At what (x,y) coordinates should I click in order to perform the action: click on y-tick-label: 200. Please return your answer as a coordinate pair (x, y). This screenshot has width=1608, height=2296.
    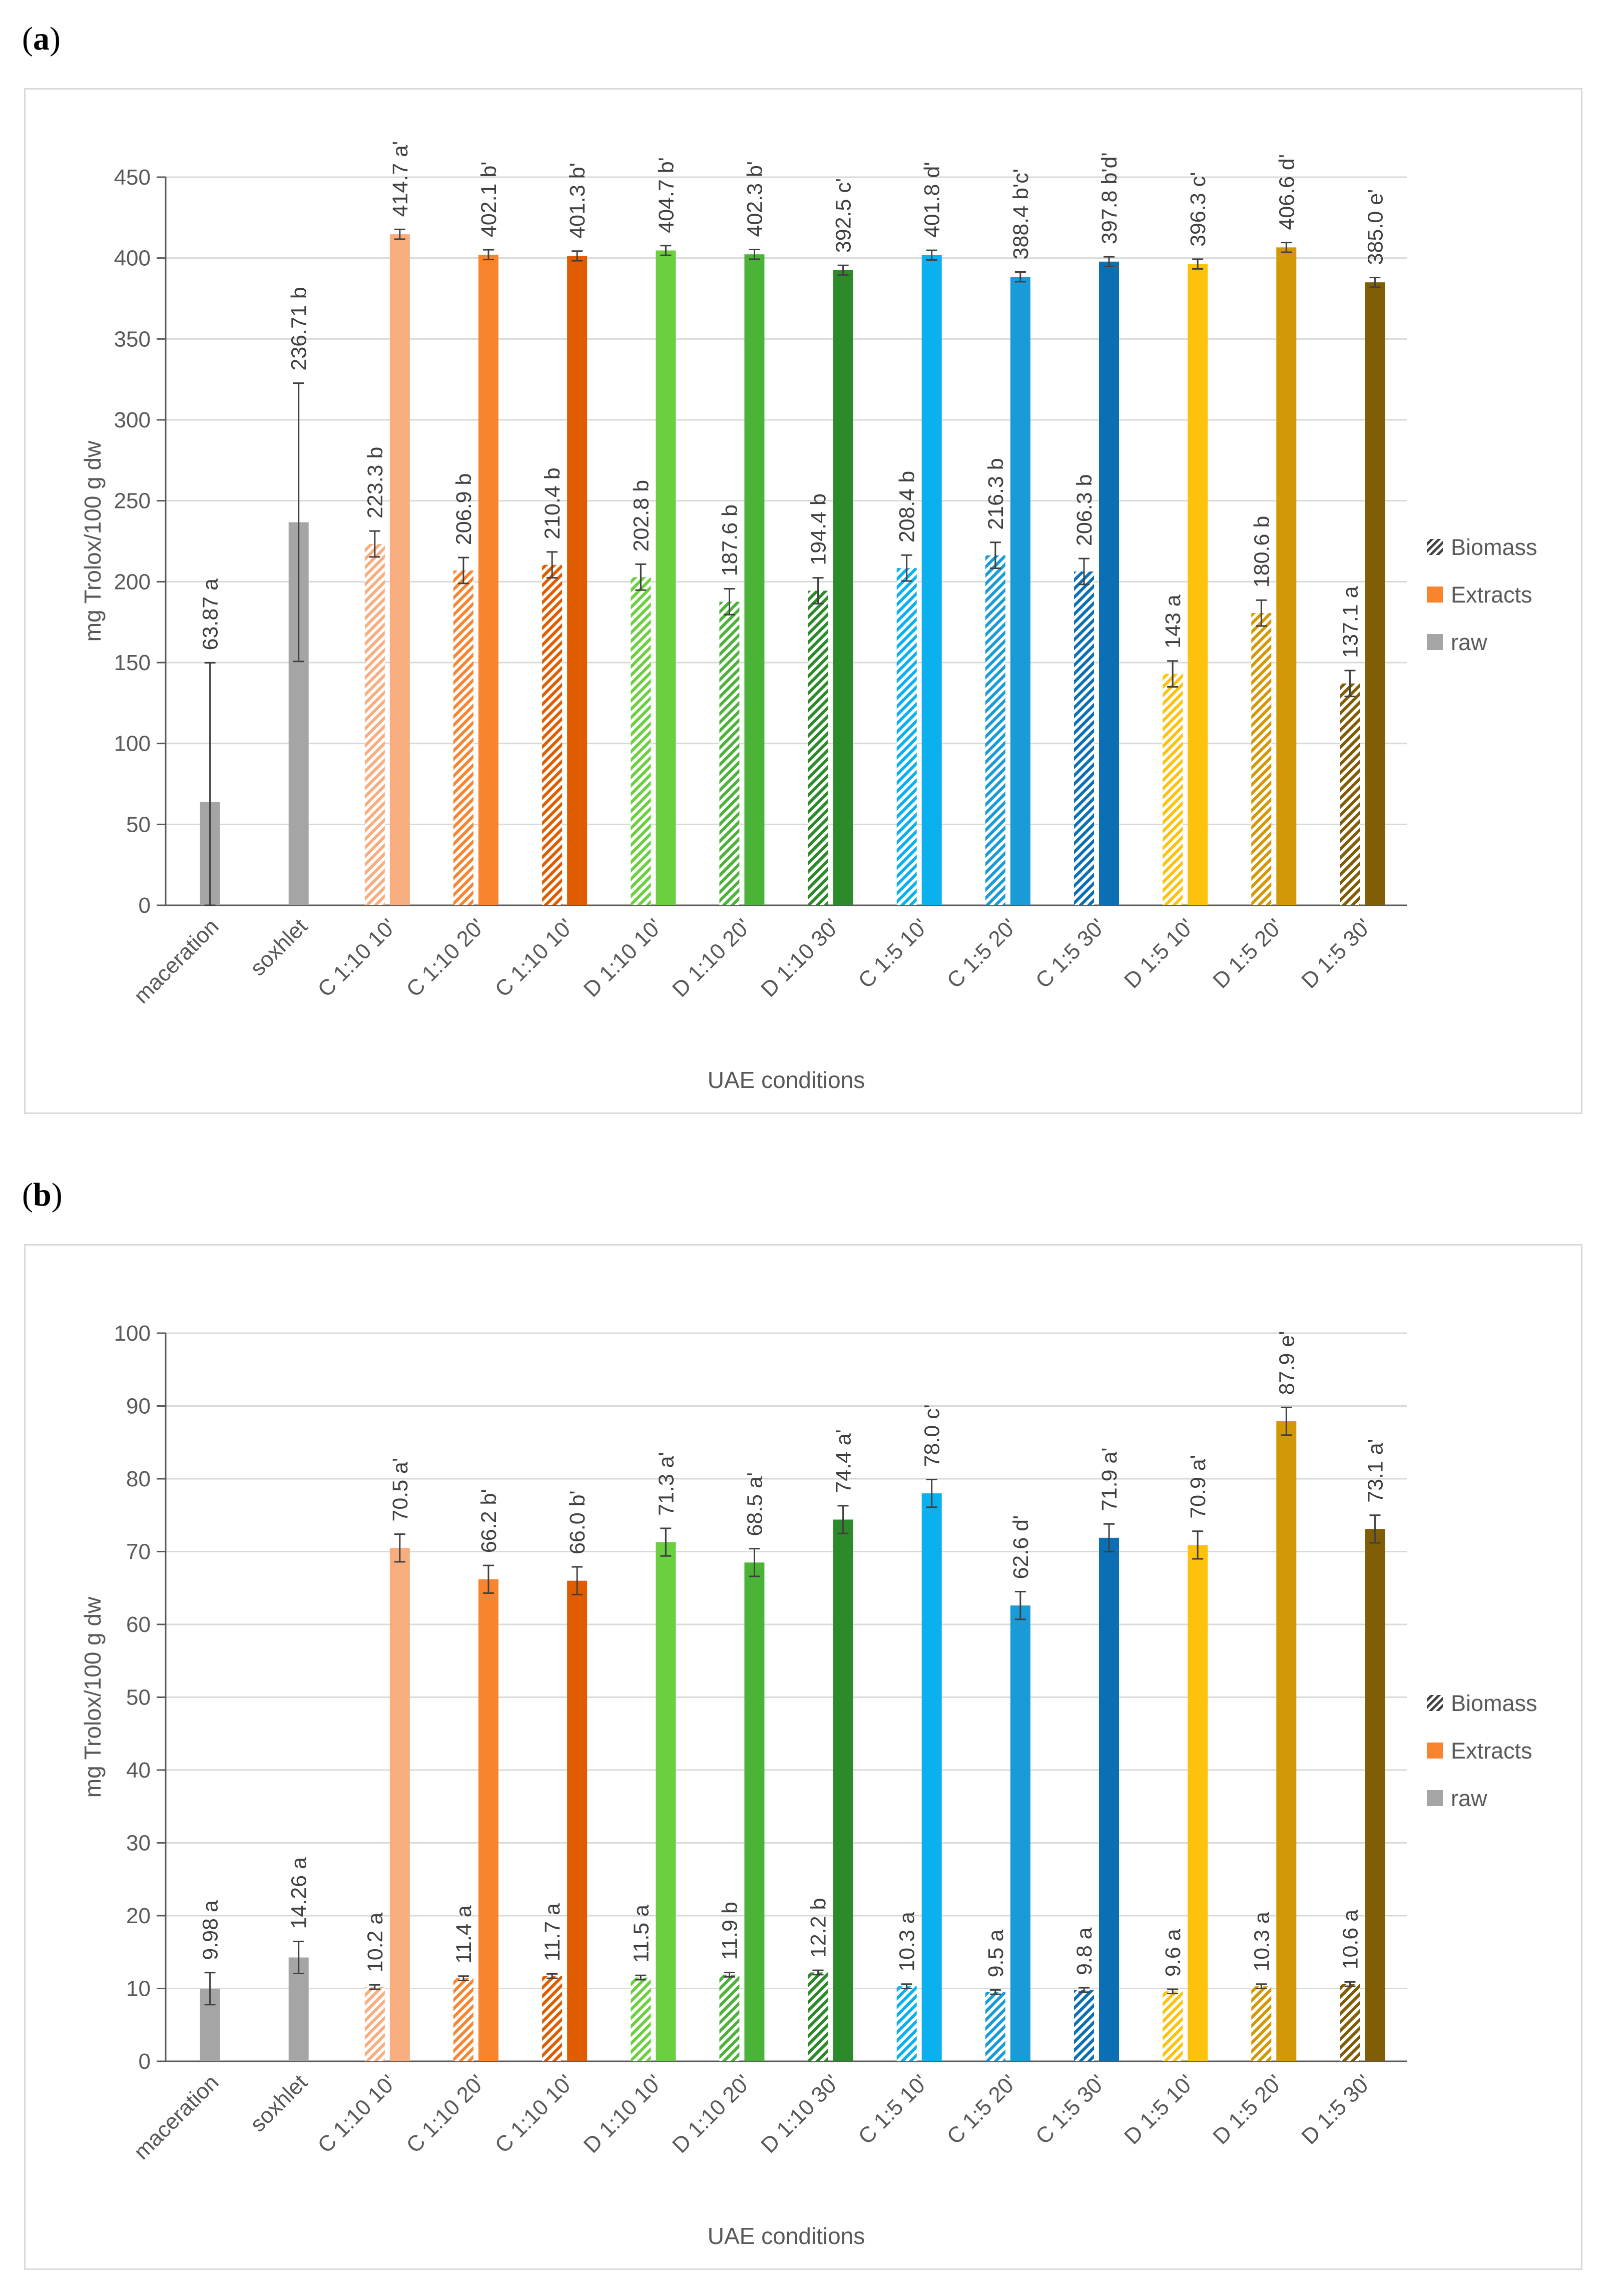
    Looking at the image, I should click on (132, 581).